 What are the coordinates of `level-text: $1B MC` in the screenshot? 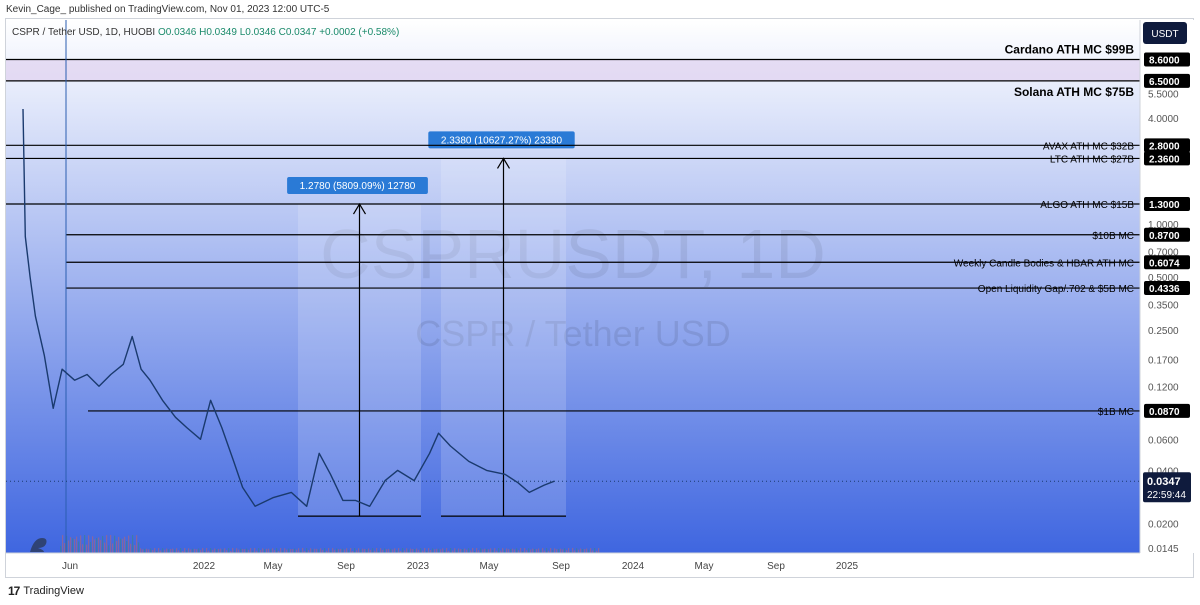 It's located at (1116, 412).